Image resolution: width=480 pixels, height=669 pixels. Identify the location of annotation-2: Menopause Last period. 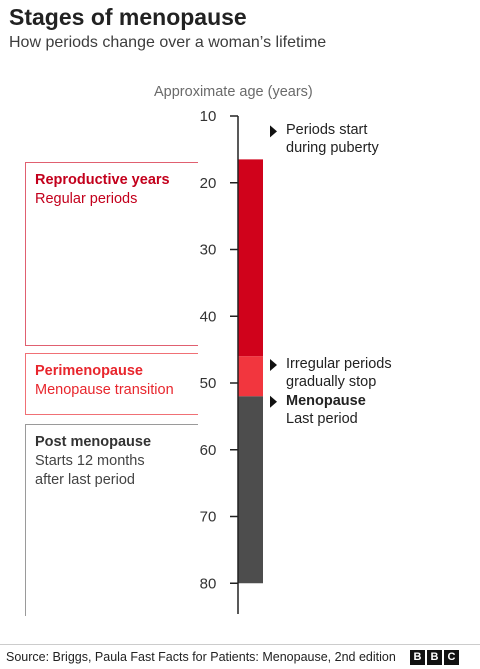
(326, 410).